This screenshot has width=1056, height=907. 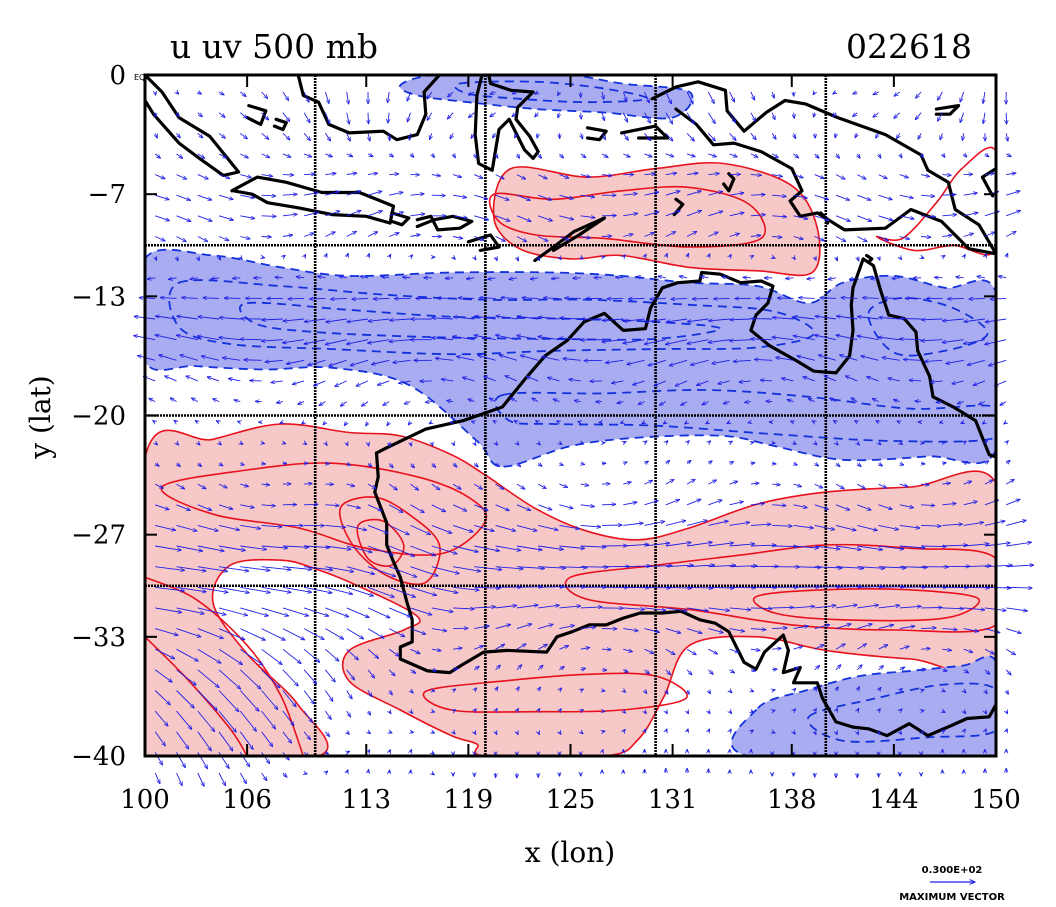 What do you see at coordinates (996, 800) in the screenshot?
I see `x-tick-label-8: 150` at bounding box center [996, 800].